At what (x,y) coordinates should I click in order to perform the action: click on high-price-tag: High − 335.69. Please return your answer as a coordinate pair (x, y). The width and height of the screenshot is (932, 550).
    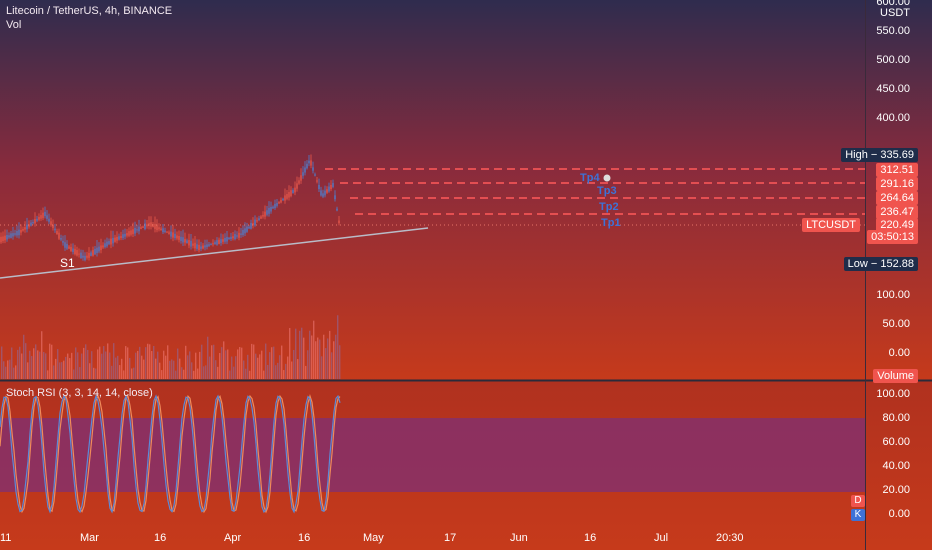
    Looking at the image, I should click on (879, 155).